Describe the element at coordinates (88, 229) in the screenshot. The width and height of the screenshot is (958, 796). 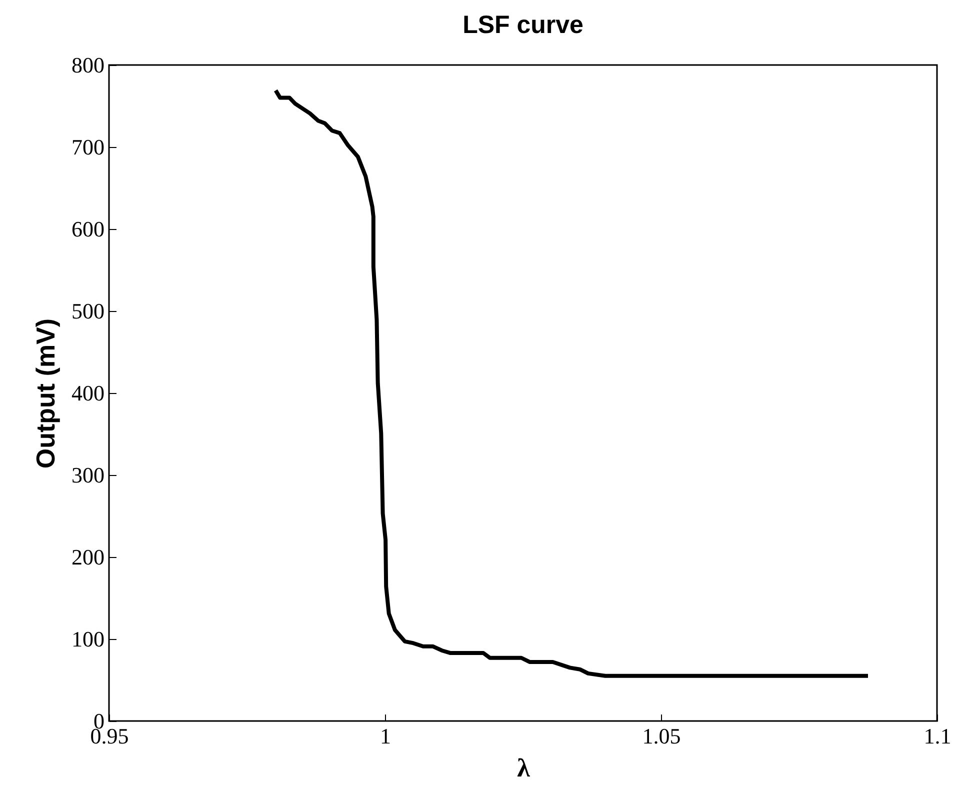
I see `y-tick-label: 600` at that location.